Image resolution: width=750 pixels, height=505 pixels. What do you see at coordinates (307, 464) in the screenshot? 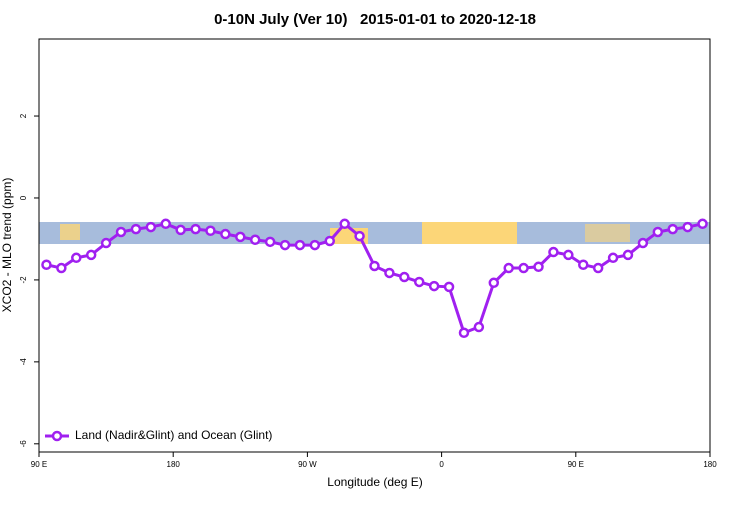
I see `x-tick-label: 90 W` at bounding box center [307, 464].